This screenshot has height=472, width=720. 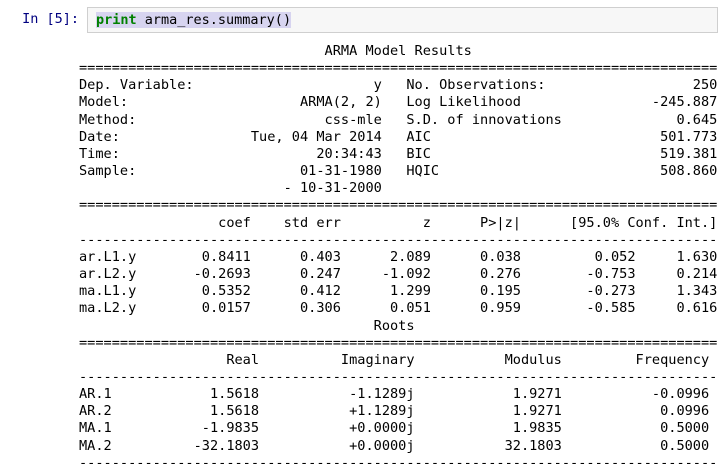 What do you see at coordinates (402, 20) in the screenshot?
I see `code-editor: print arma_res.summary()` at bounding box center [402, 20].